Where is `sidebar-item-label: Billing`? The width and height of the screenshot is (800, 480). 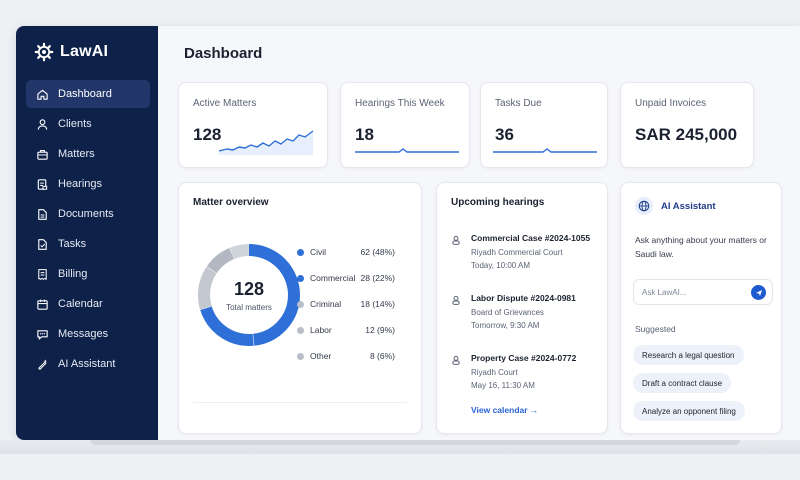 sidebar-item-label: Billing is located at coordinates (73, 274).